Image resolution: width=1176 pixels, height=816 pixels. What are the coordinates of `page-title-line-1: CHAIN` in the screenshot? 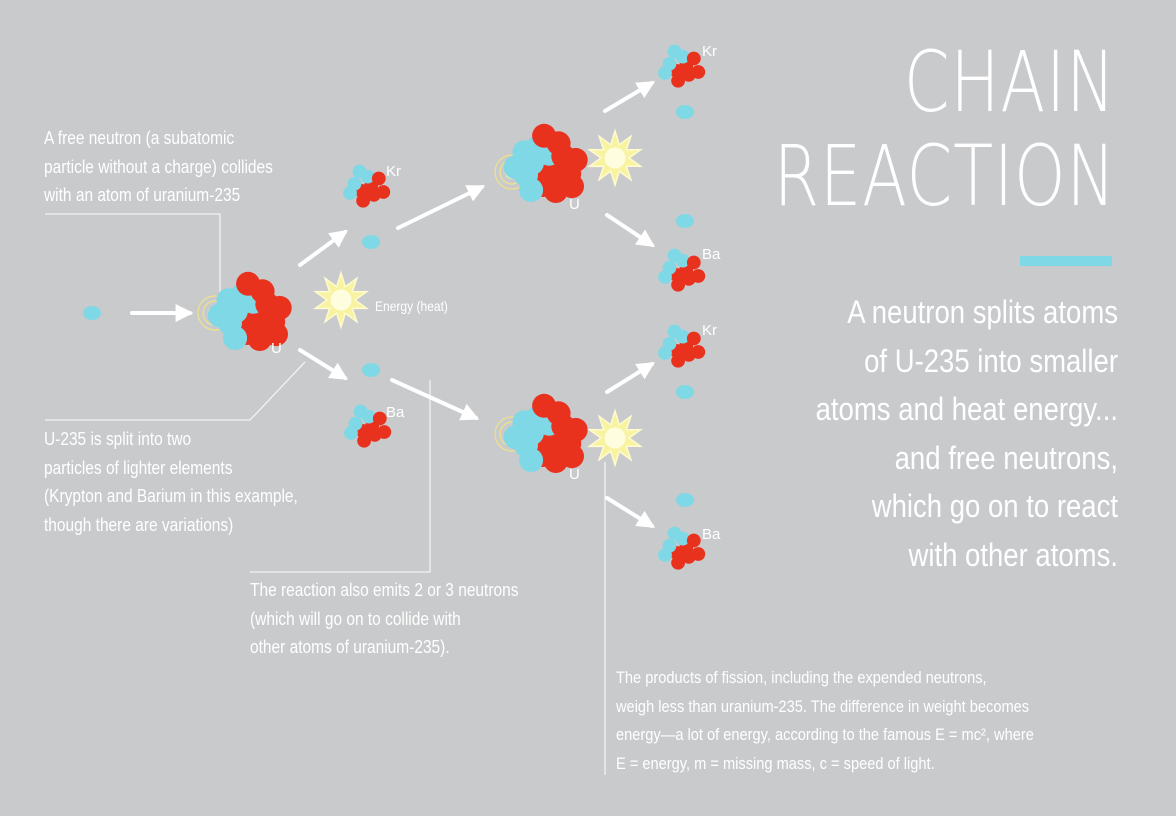 It's located at (1009, 82).